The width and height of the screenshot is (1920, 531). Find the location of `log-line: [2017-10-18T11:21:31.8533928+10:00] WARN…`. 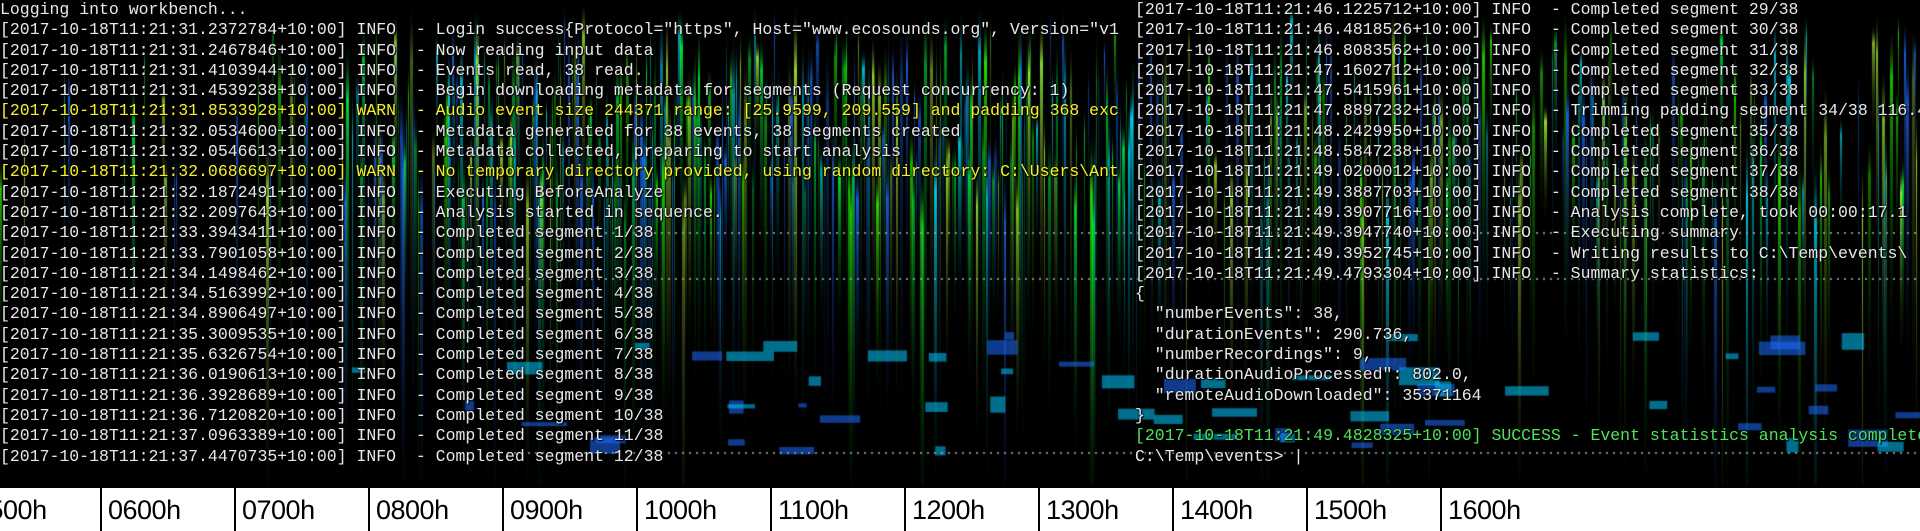

log-line: [2017-10-18T11:21:31.8533928+10:00] WARN… is located at coordinates (560, 111).